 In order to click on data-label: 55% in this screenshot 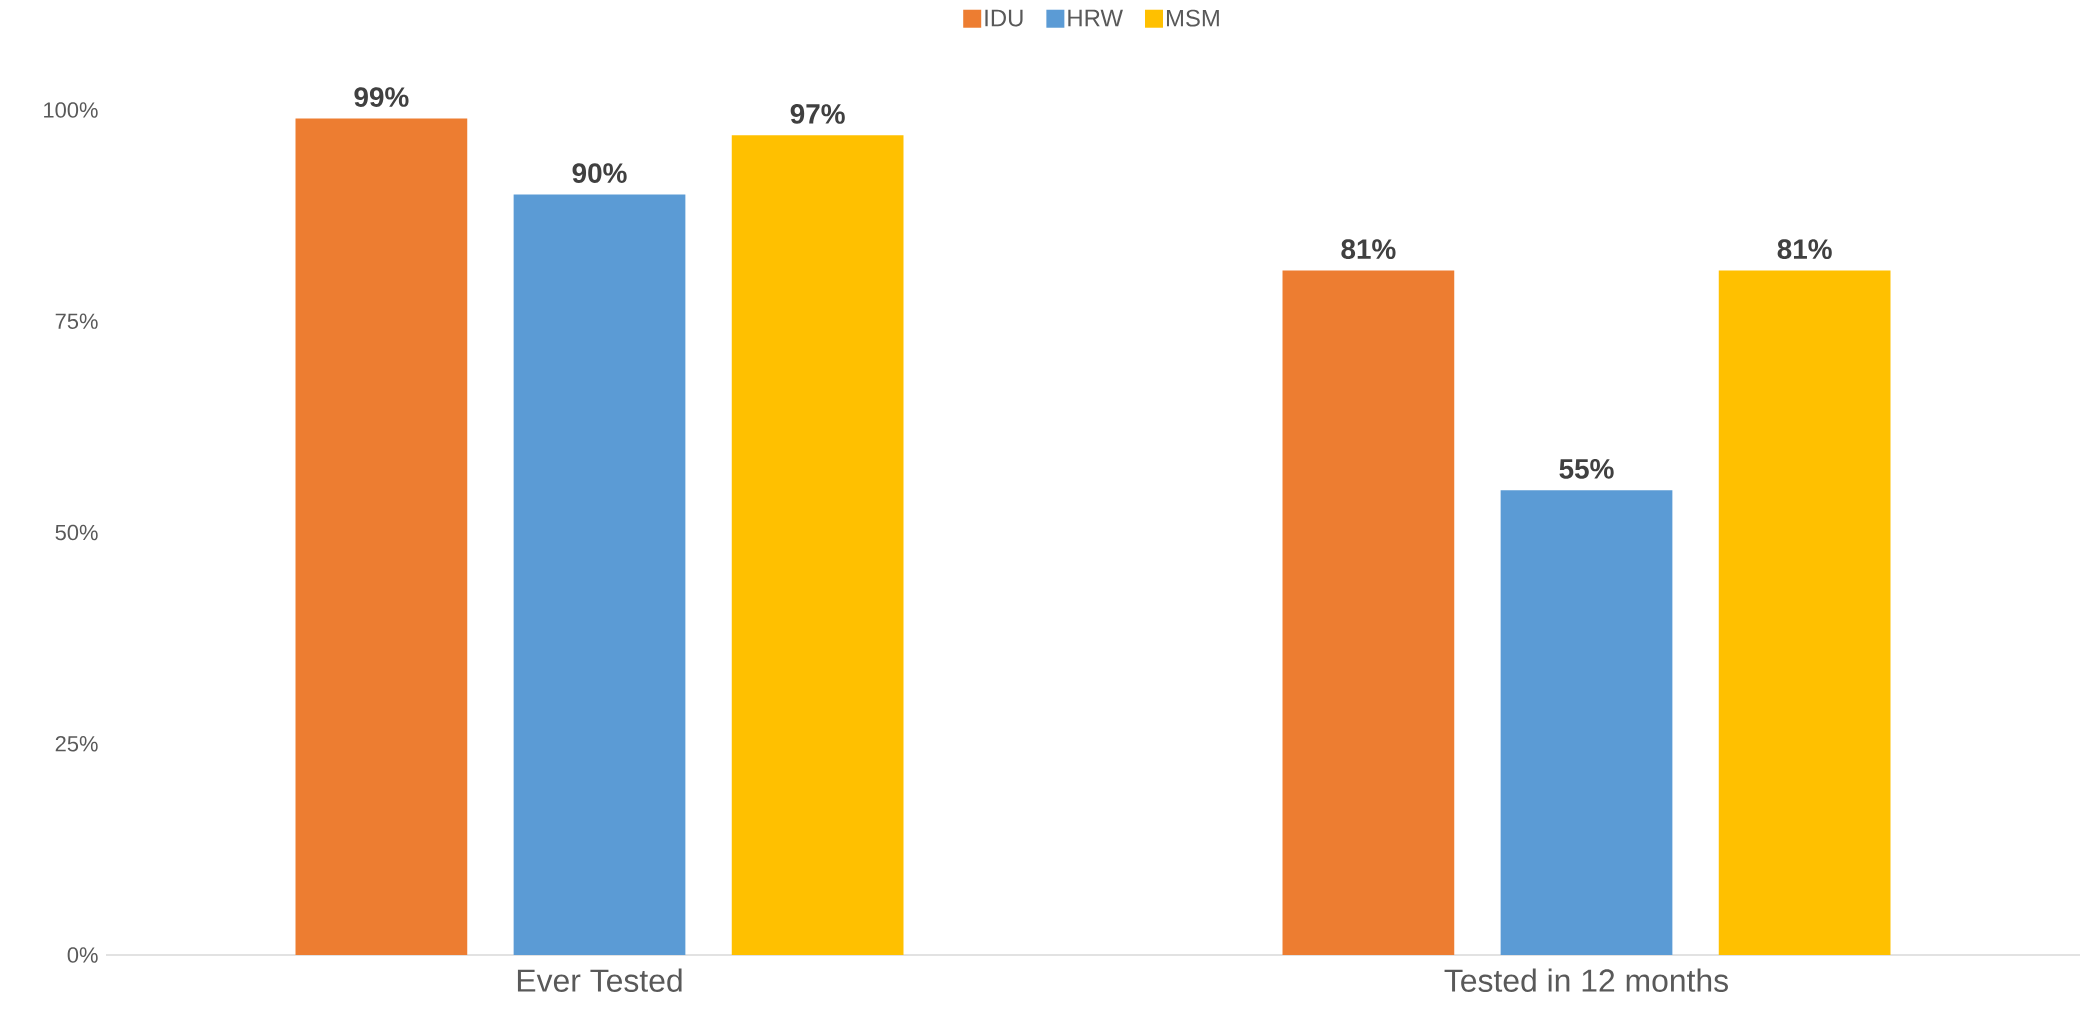, I will do `click(1586, 469)`.